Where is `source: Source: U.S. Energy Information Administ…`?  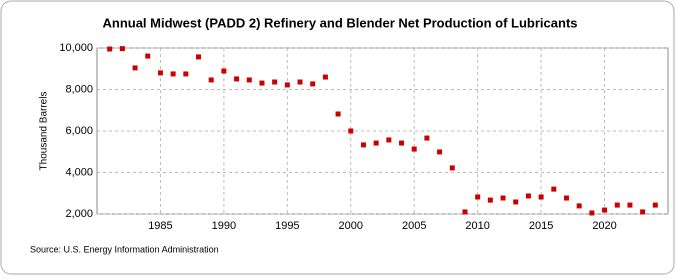 source: Source: U.S. Energy Information Administ… is located at coordinates (124, 249).